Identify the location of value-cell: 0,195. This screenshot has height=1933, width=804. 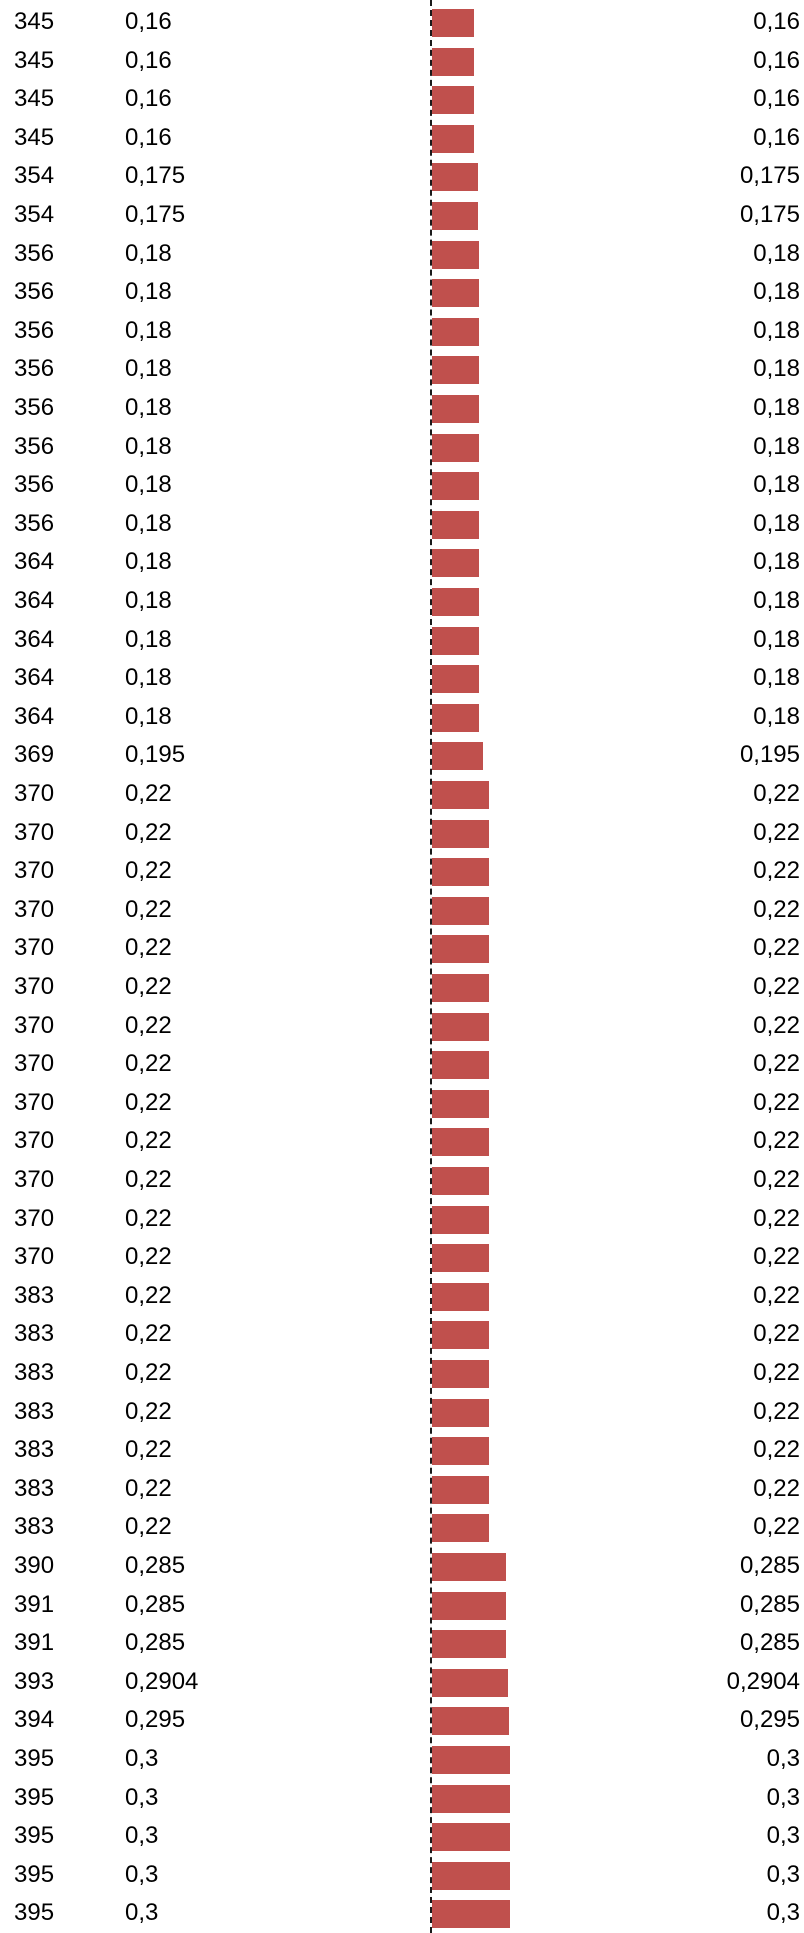
(155, 755).